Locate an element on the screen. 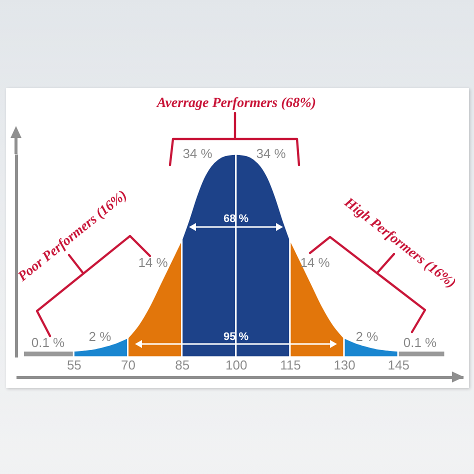 This screenshot has width=474, height=474. x-tick-label: 100 is located at coordinates (237, 365).